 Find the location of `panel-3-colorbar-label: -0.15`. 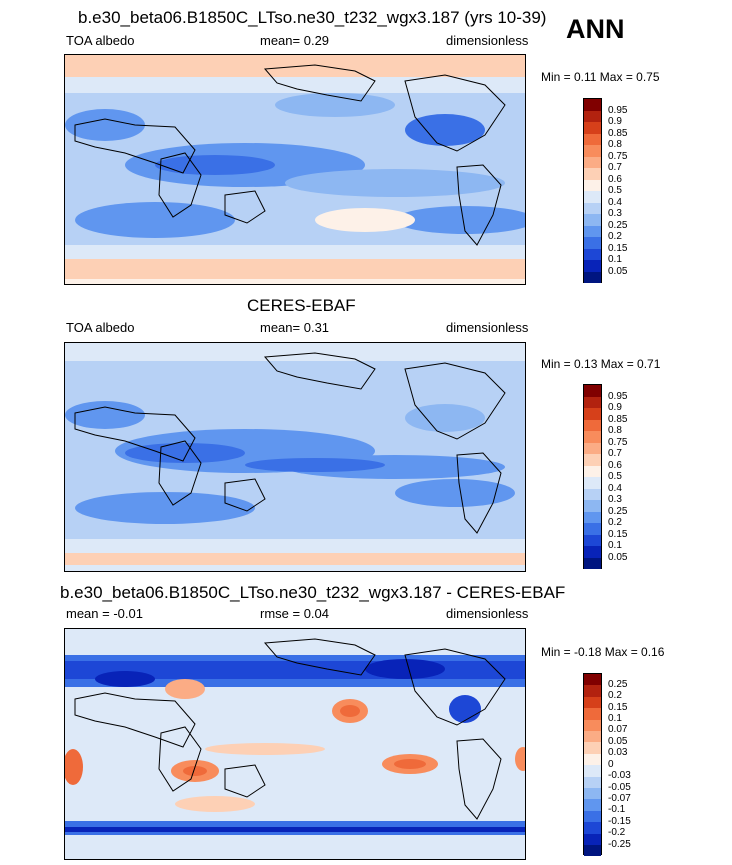

panel-3-colorbar-label: -0.15 is located at coordinates (619, 821).